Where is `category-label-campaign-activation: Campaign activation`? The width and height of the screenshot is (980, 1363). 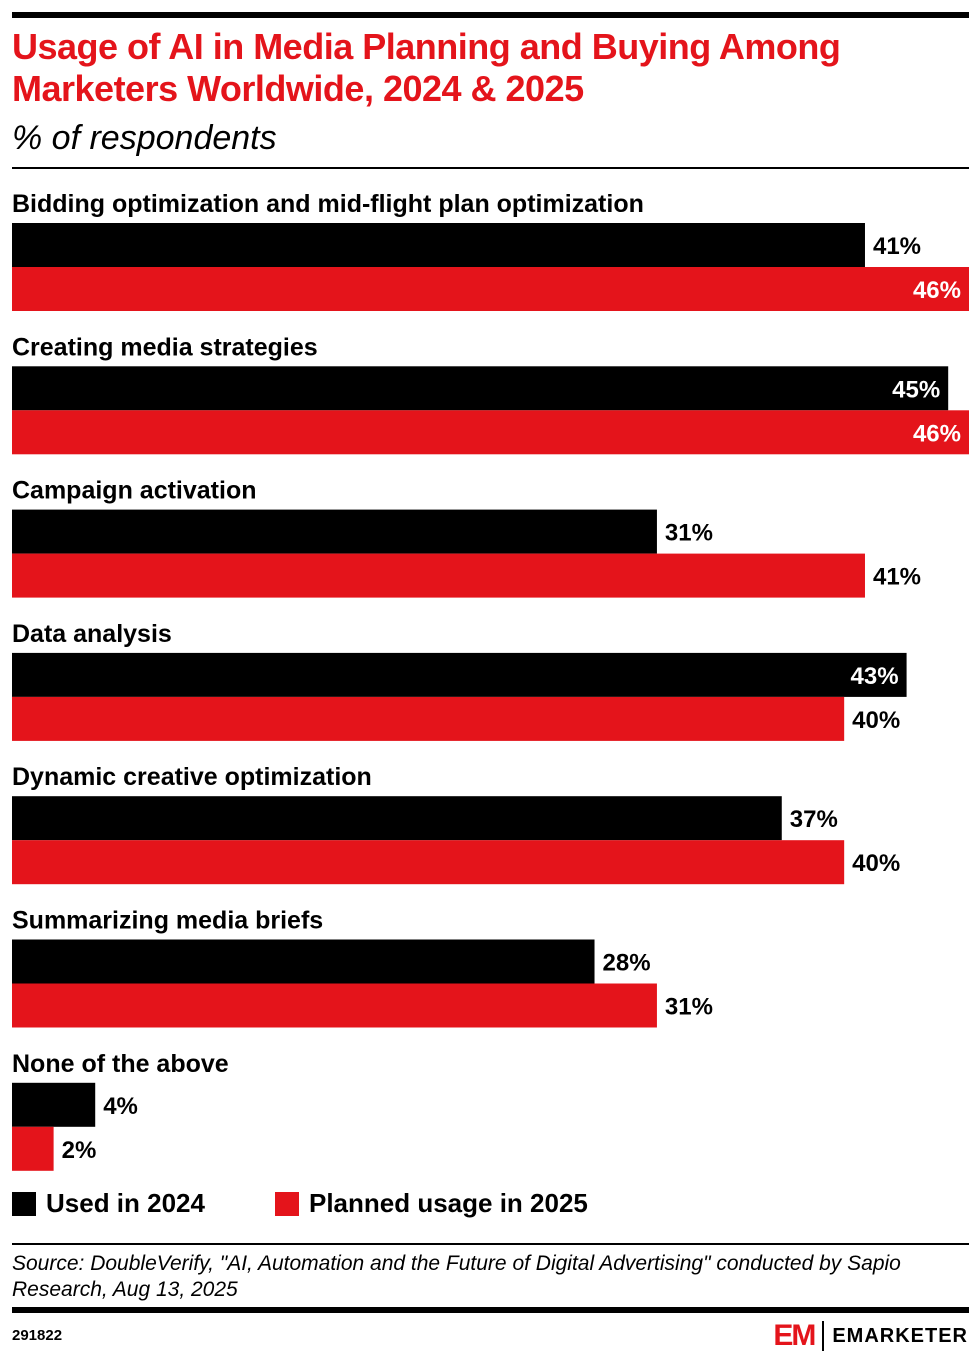
category-label-campaign-activation: Campaign activation is located at coordinates (134, 491).